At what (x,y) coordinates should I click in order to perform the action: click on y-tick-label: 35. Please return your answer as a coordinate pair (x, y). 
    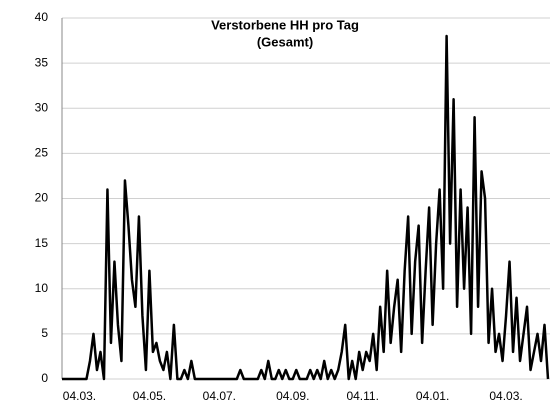
    Looking at the image, I should click on (42, 62).